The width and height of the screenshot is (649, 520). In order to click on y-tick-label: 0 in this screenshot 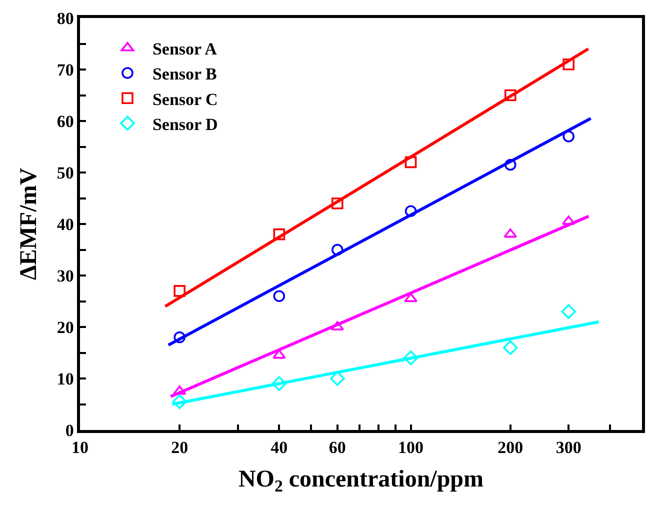, I will do `click(69, 430)`.